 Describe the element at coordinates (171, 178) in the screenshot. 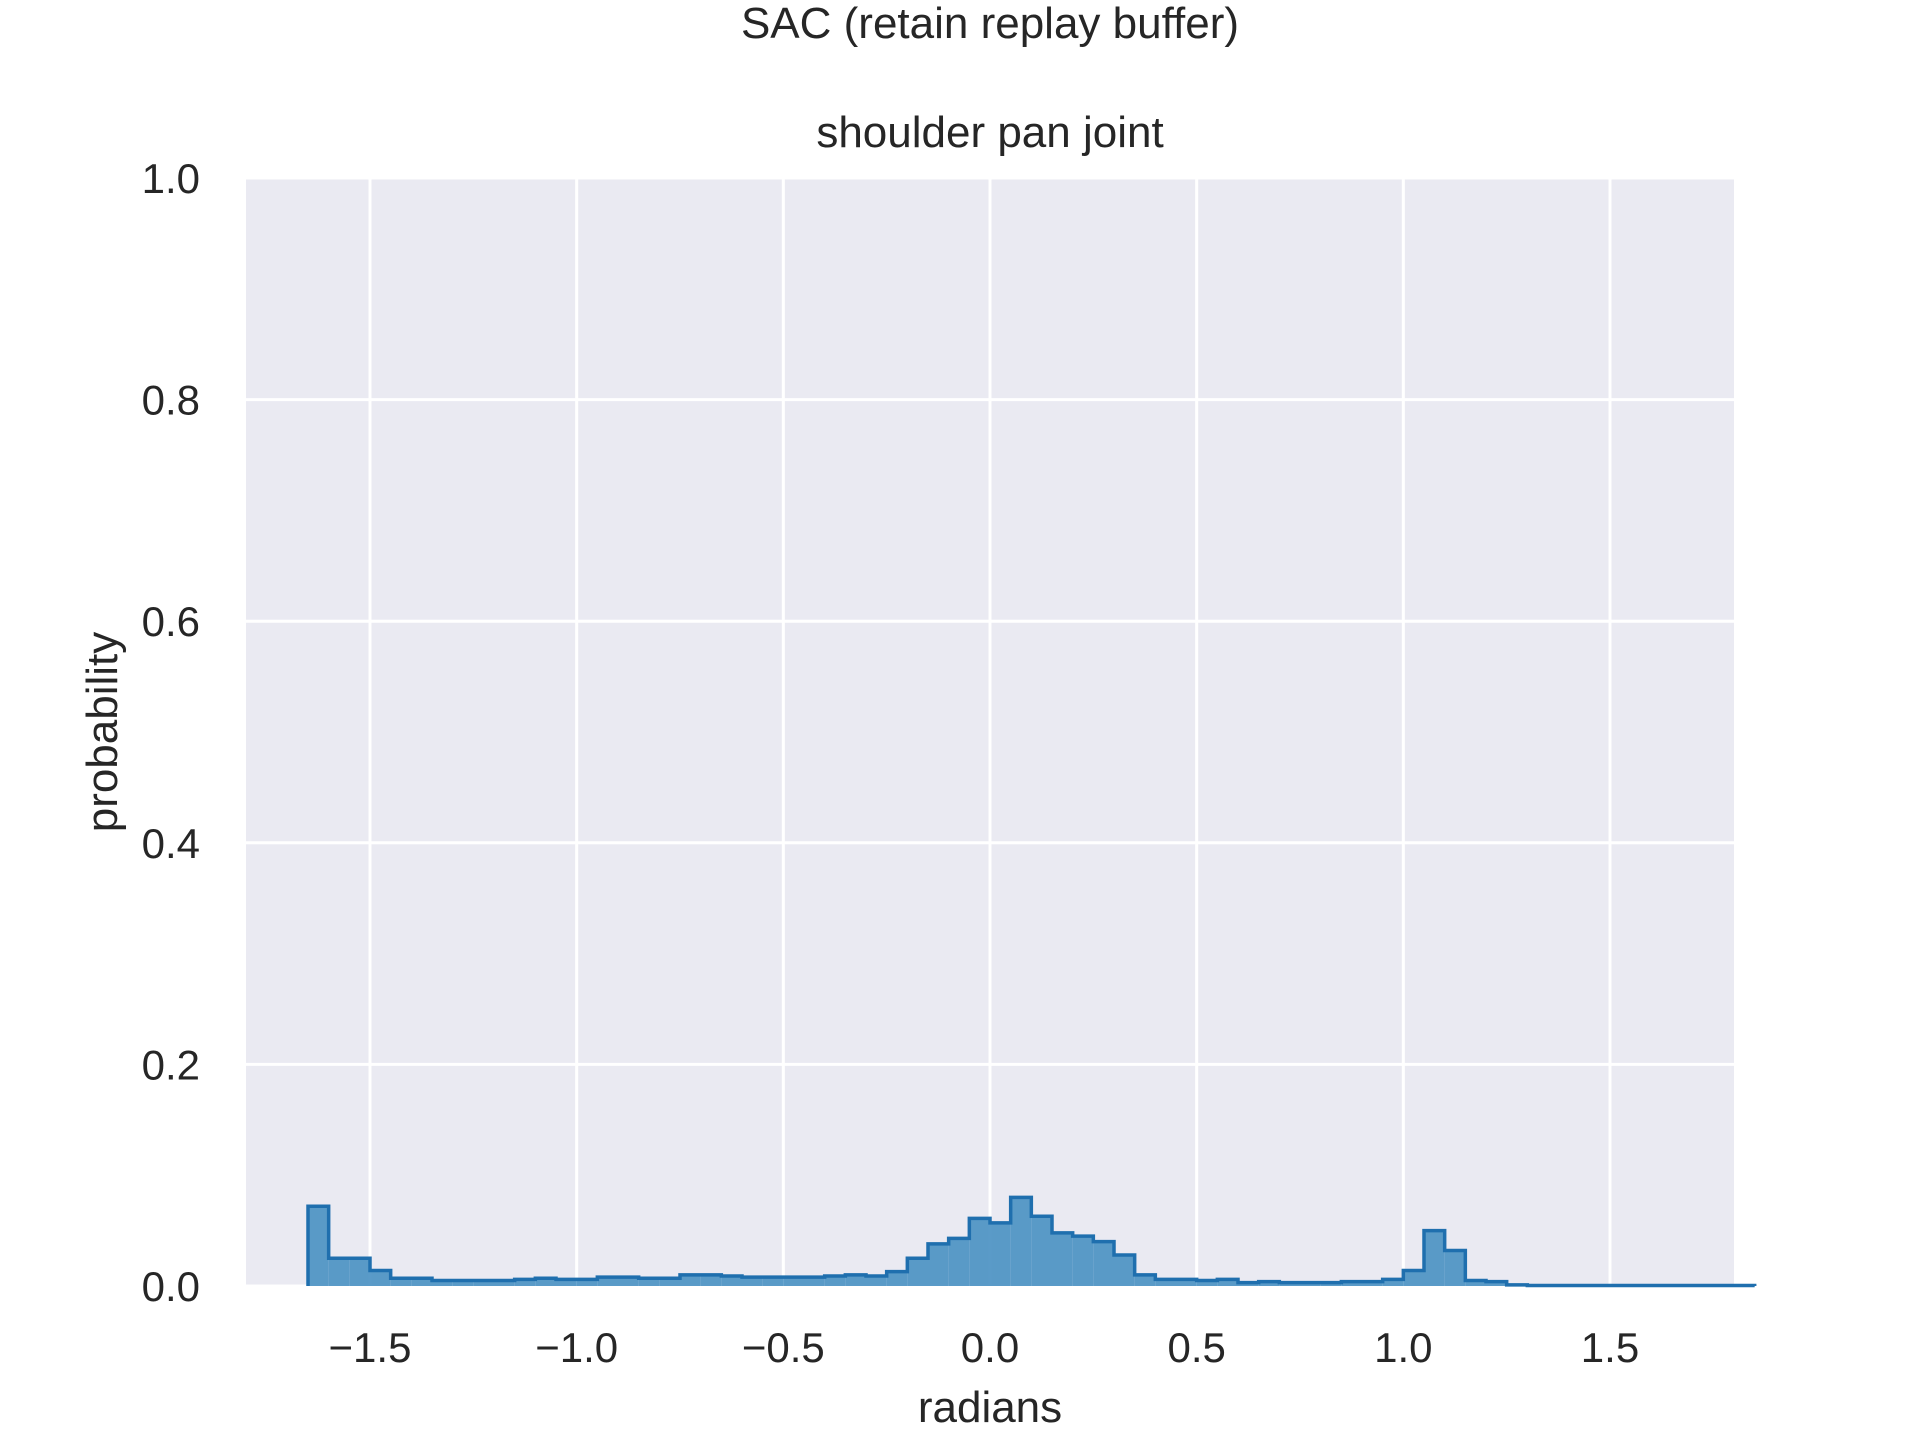

I see `y-tick-label: 1.0` at that location.